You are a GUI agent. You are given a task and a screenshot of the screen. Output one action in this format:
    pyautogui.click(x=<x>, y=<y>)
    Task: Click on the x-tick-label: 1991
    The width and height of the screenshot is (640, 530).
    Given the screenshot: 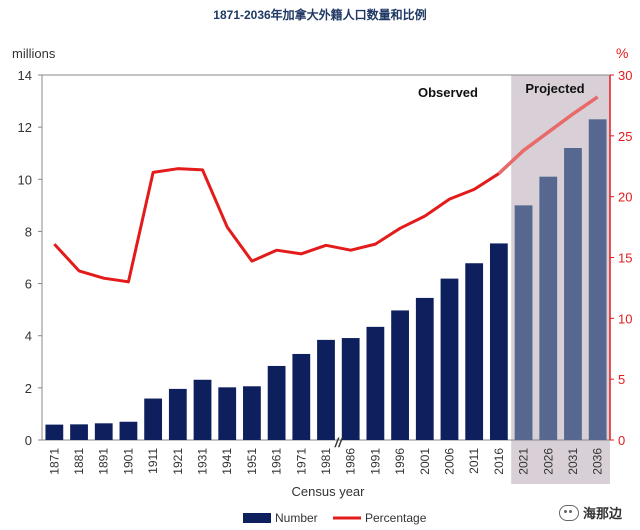 What is the action you would take?
    pyautogui.click(x=375, y=461)
    